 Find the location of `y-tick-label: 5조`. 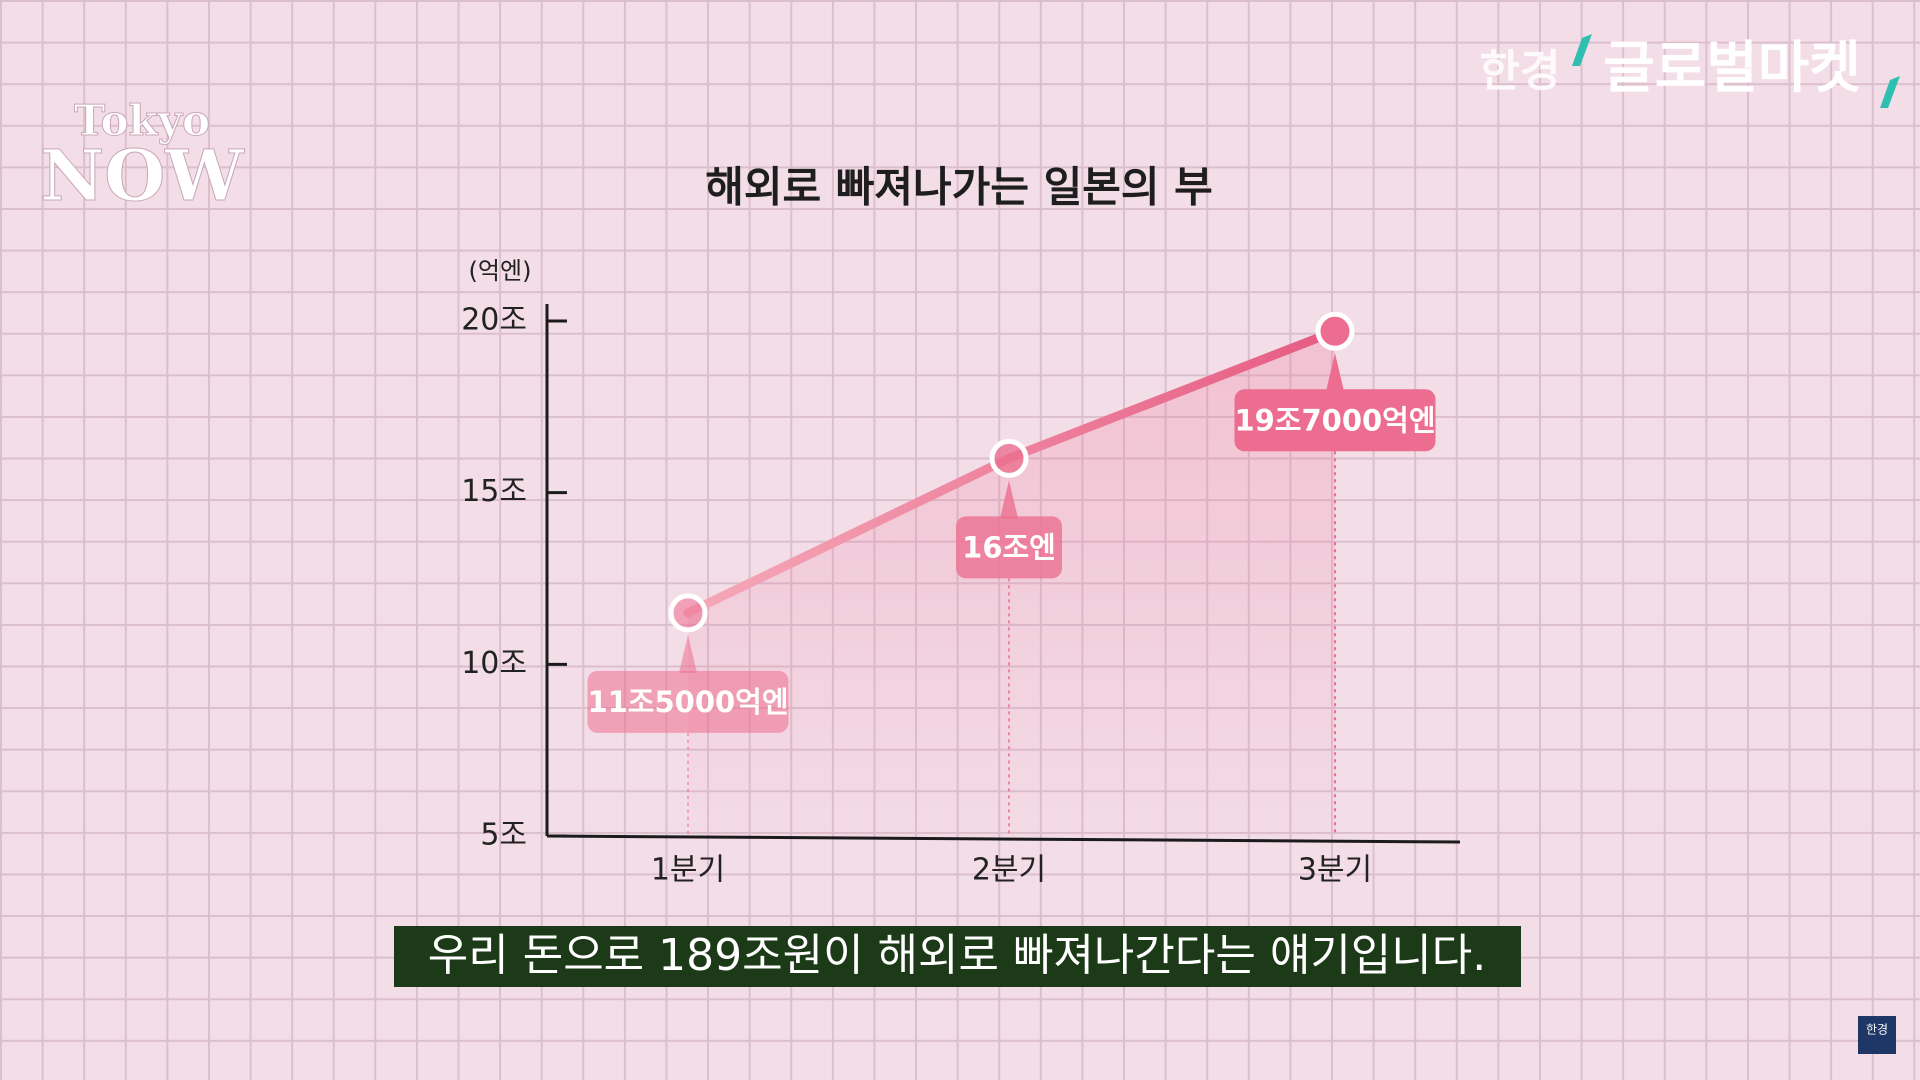

y-tick-label: 5조 is located at coordinates (503, 835).